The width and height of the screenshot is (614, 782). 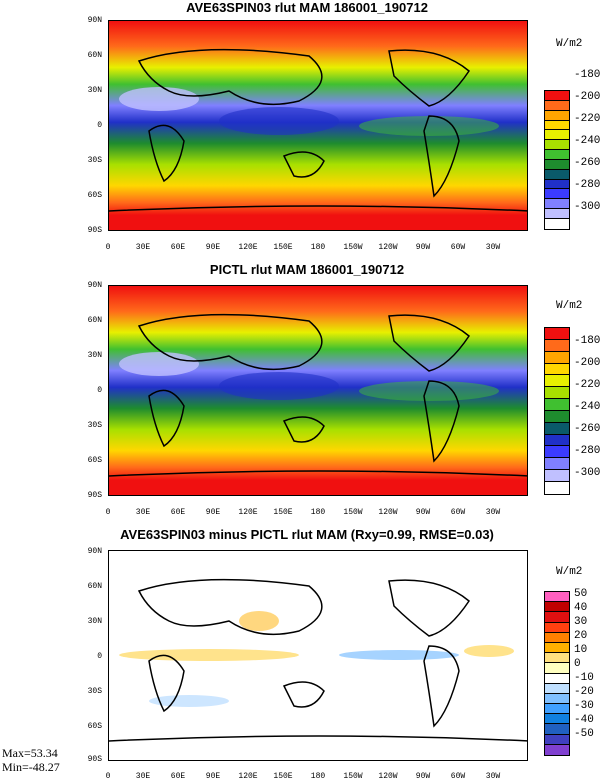 I want to click on panel-3-colorbar, so click(x=557, y=673).